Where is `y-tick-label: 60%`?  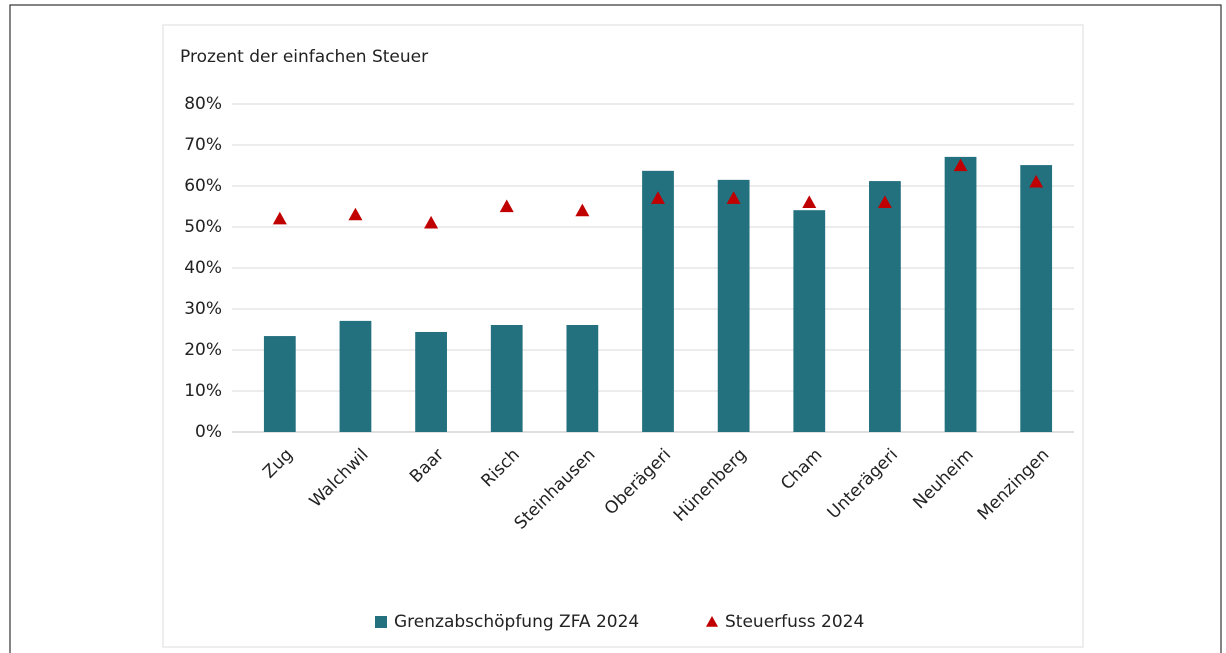
y-tick-label: 60% is located at coordinates (203, 186).